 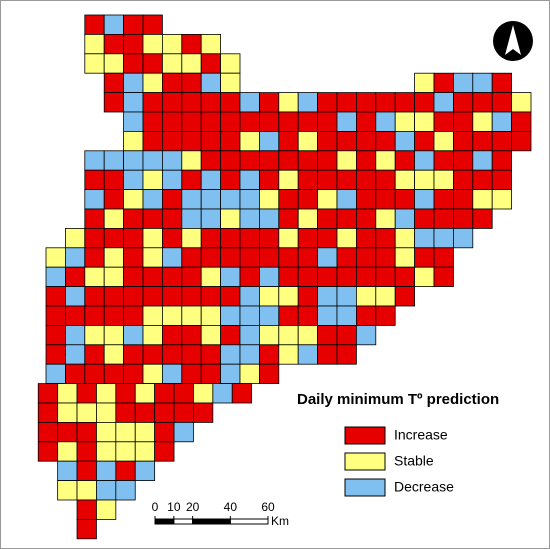 What do you see at coordinates (424, 487) in the screenshot?
I see `legend-label: Decrease` at bounding box center [424, 487].